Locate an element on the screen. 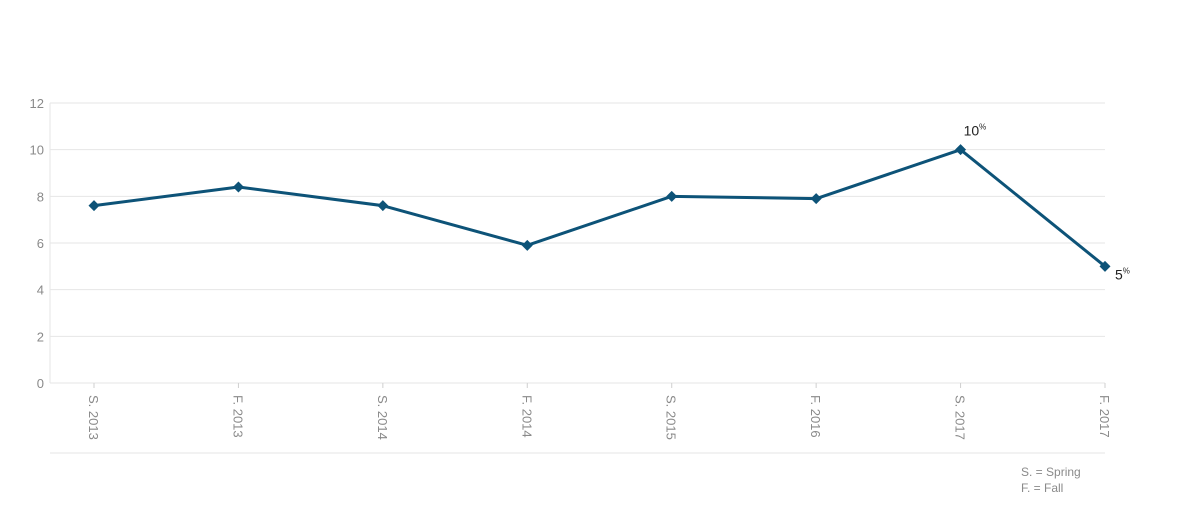 The width and height of the screenshot is (1200, 528). y-tick-label-2: 2 is located at coordinates (40, 336).